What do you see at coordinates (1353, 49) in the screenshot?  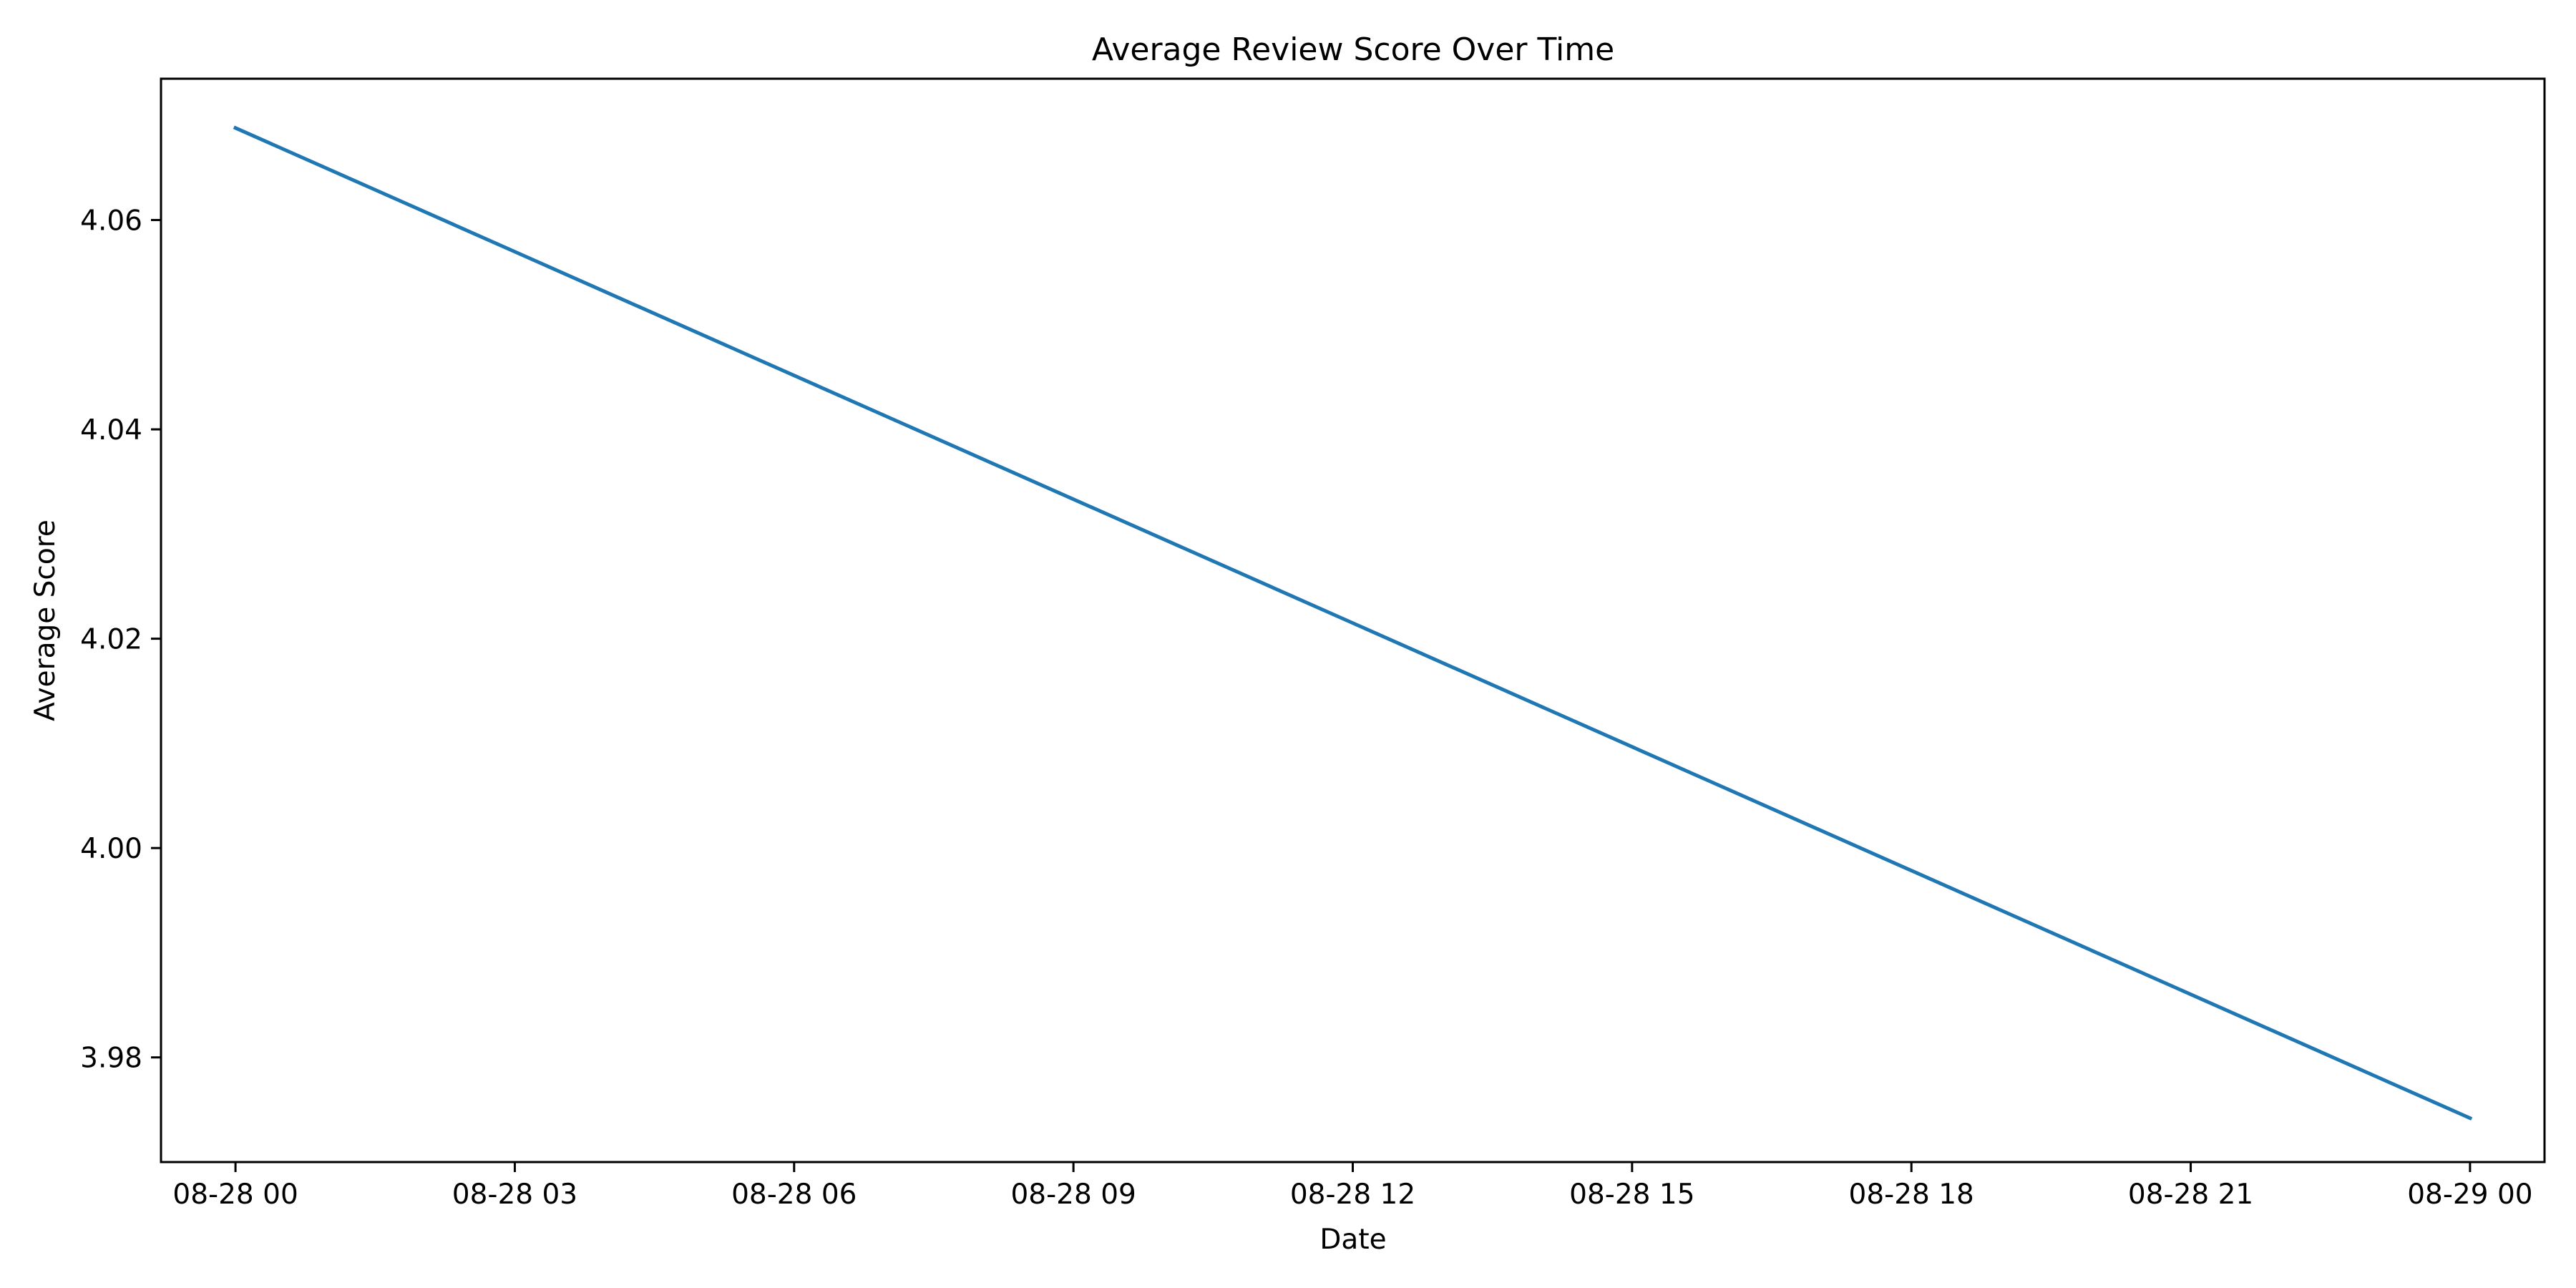 I see `chart-title: Average Review Score Over Time` at bounding box center [1353, 49].